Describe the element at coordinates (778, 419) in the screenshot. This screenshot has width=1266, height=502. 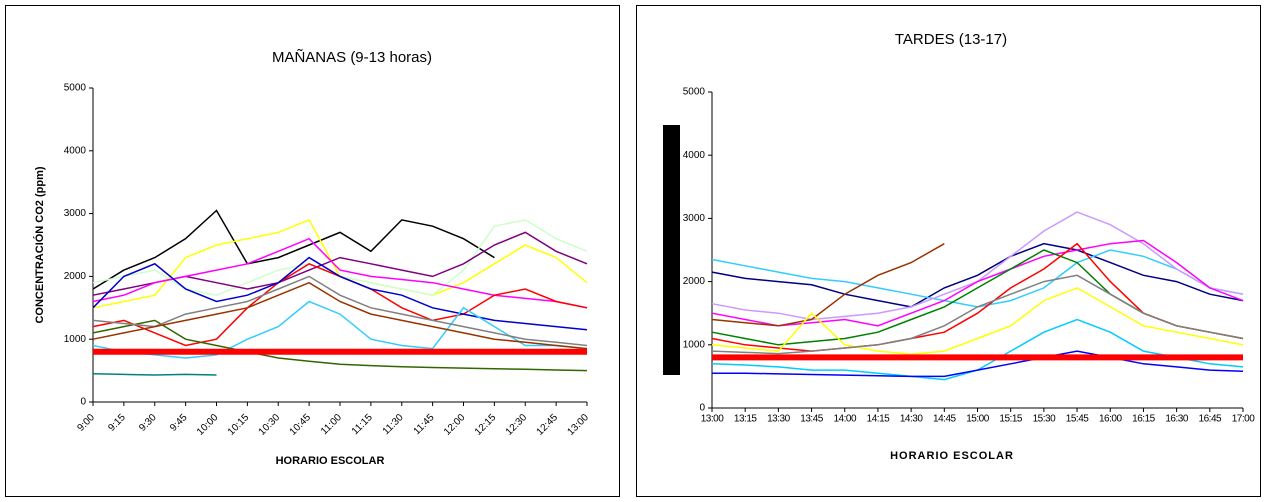
I see `x-tick-label: 13:30` at that location.